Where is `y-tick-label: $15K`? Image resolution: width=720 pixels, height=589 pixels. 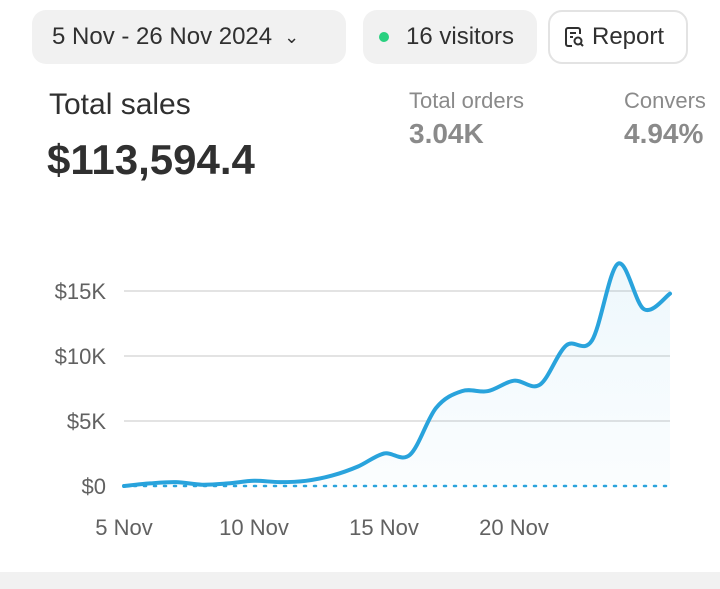
y-tick-label: $15K is located at coordinates (81, 291).